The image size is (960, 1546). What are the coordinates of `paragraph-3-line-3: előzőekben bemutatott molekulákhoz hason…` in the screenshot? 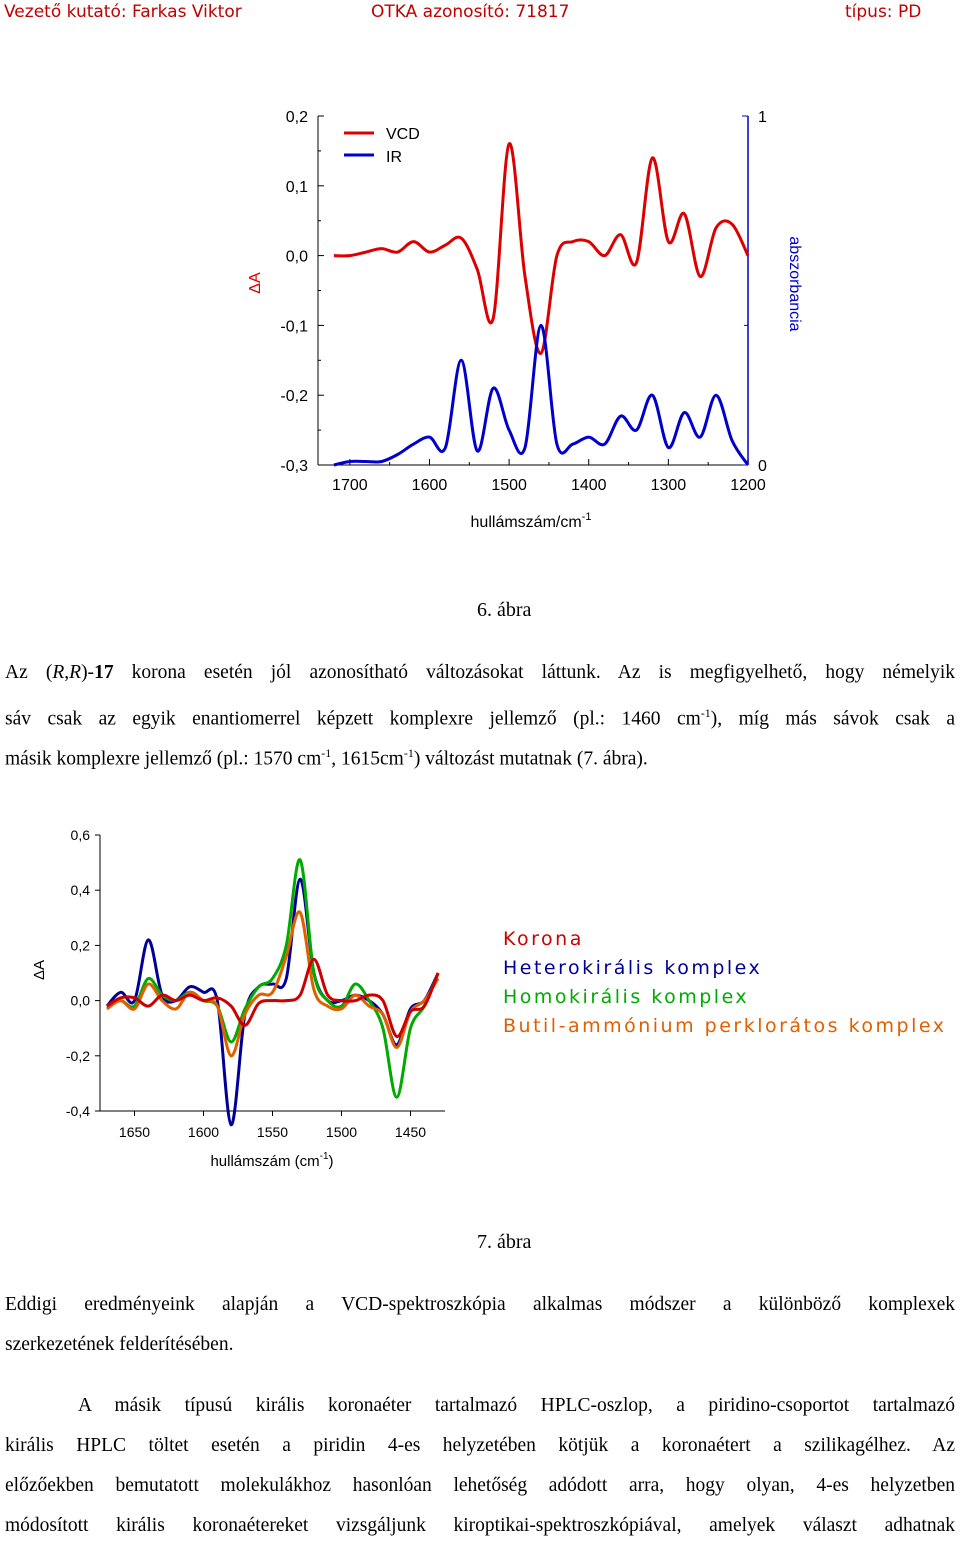 It's located at (480, 1485).